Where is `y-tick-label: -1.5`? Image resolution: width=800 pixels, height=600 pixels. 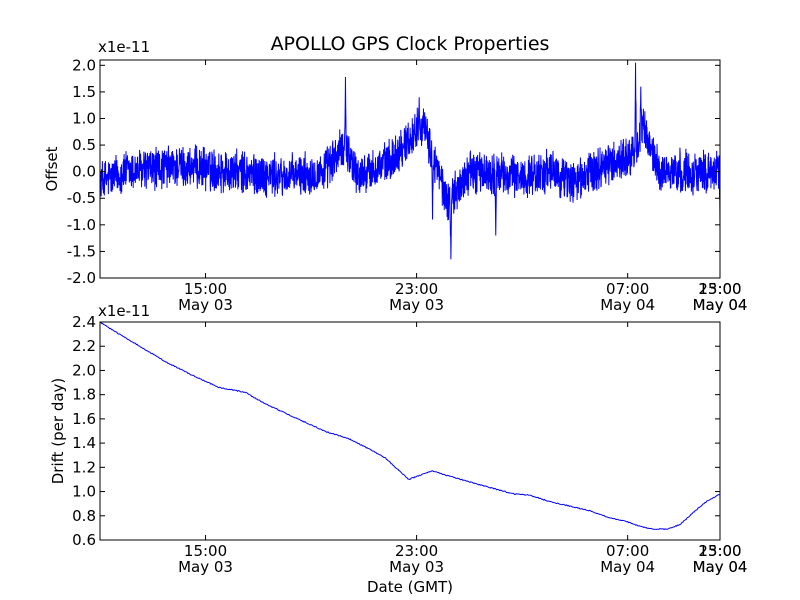 y-tick-label: -1.5 is located at coordinates (81, 251).